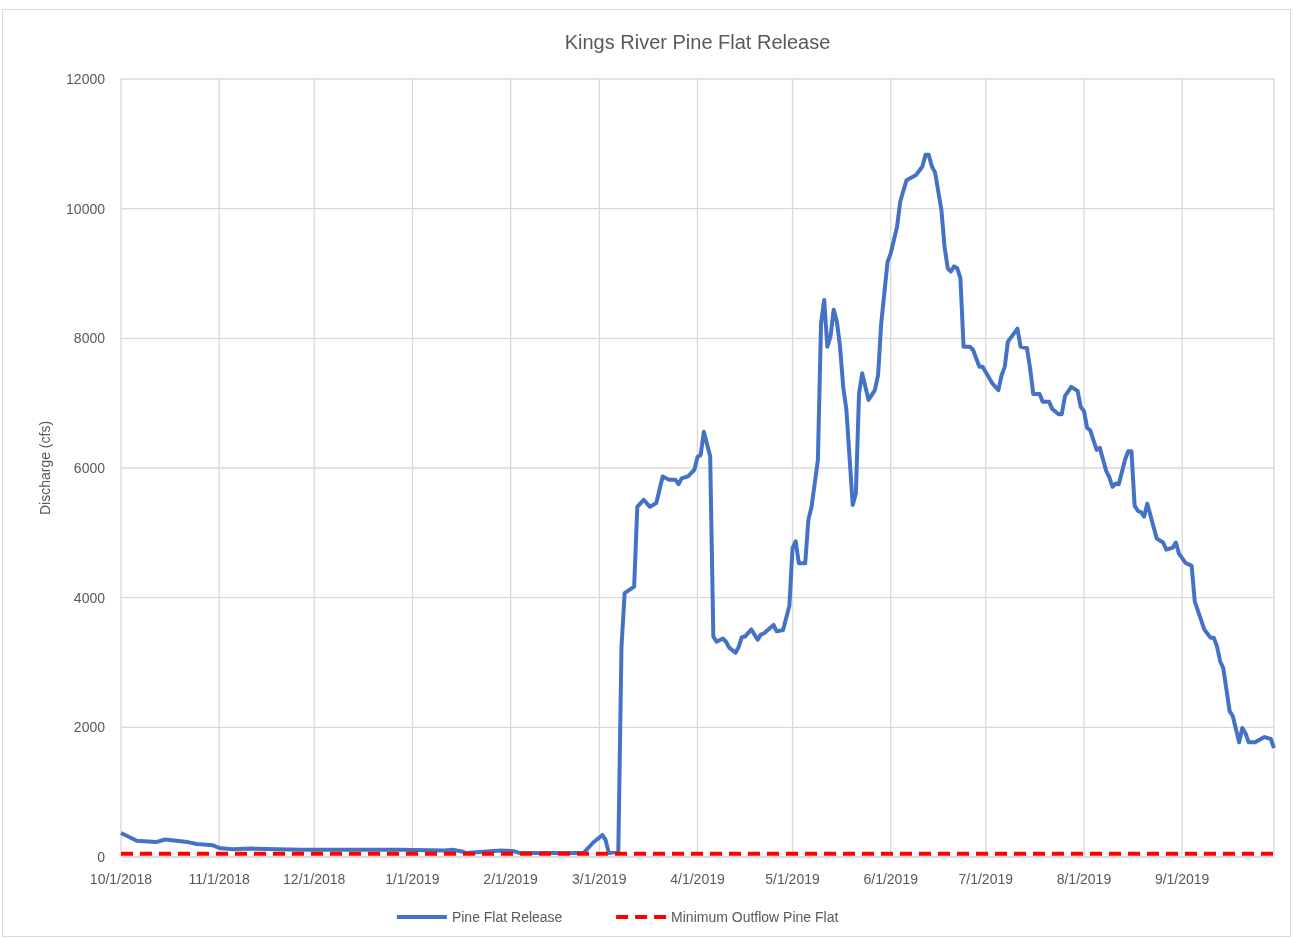 This screenshot has height=939, width=1293. Describe the element at coordinates (314, 879) in the screenshot. I see `x-tick-label: 12/1/2018` at that location.